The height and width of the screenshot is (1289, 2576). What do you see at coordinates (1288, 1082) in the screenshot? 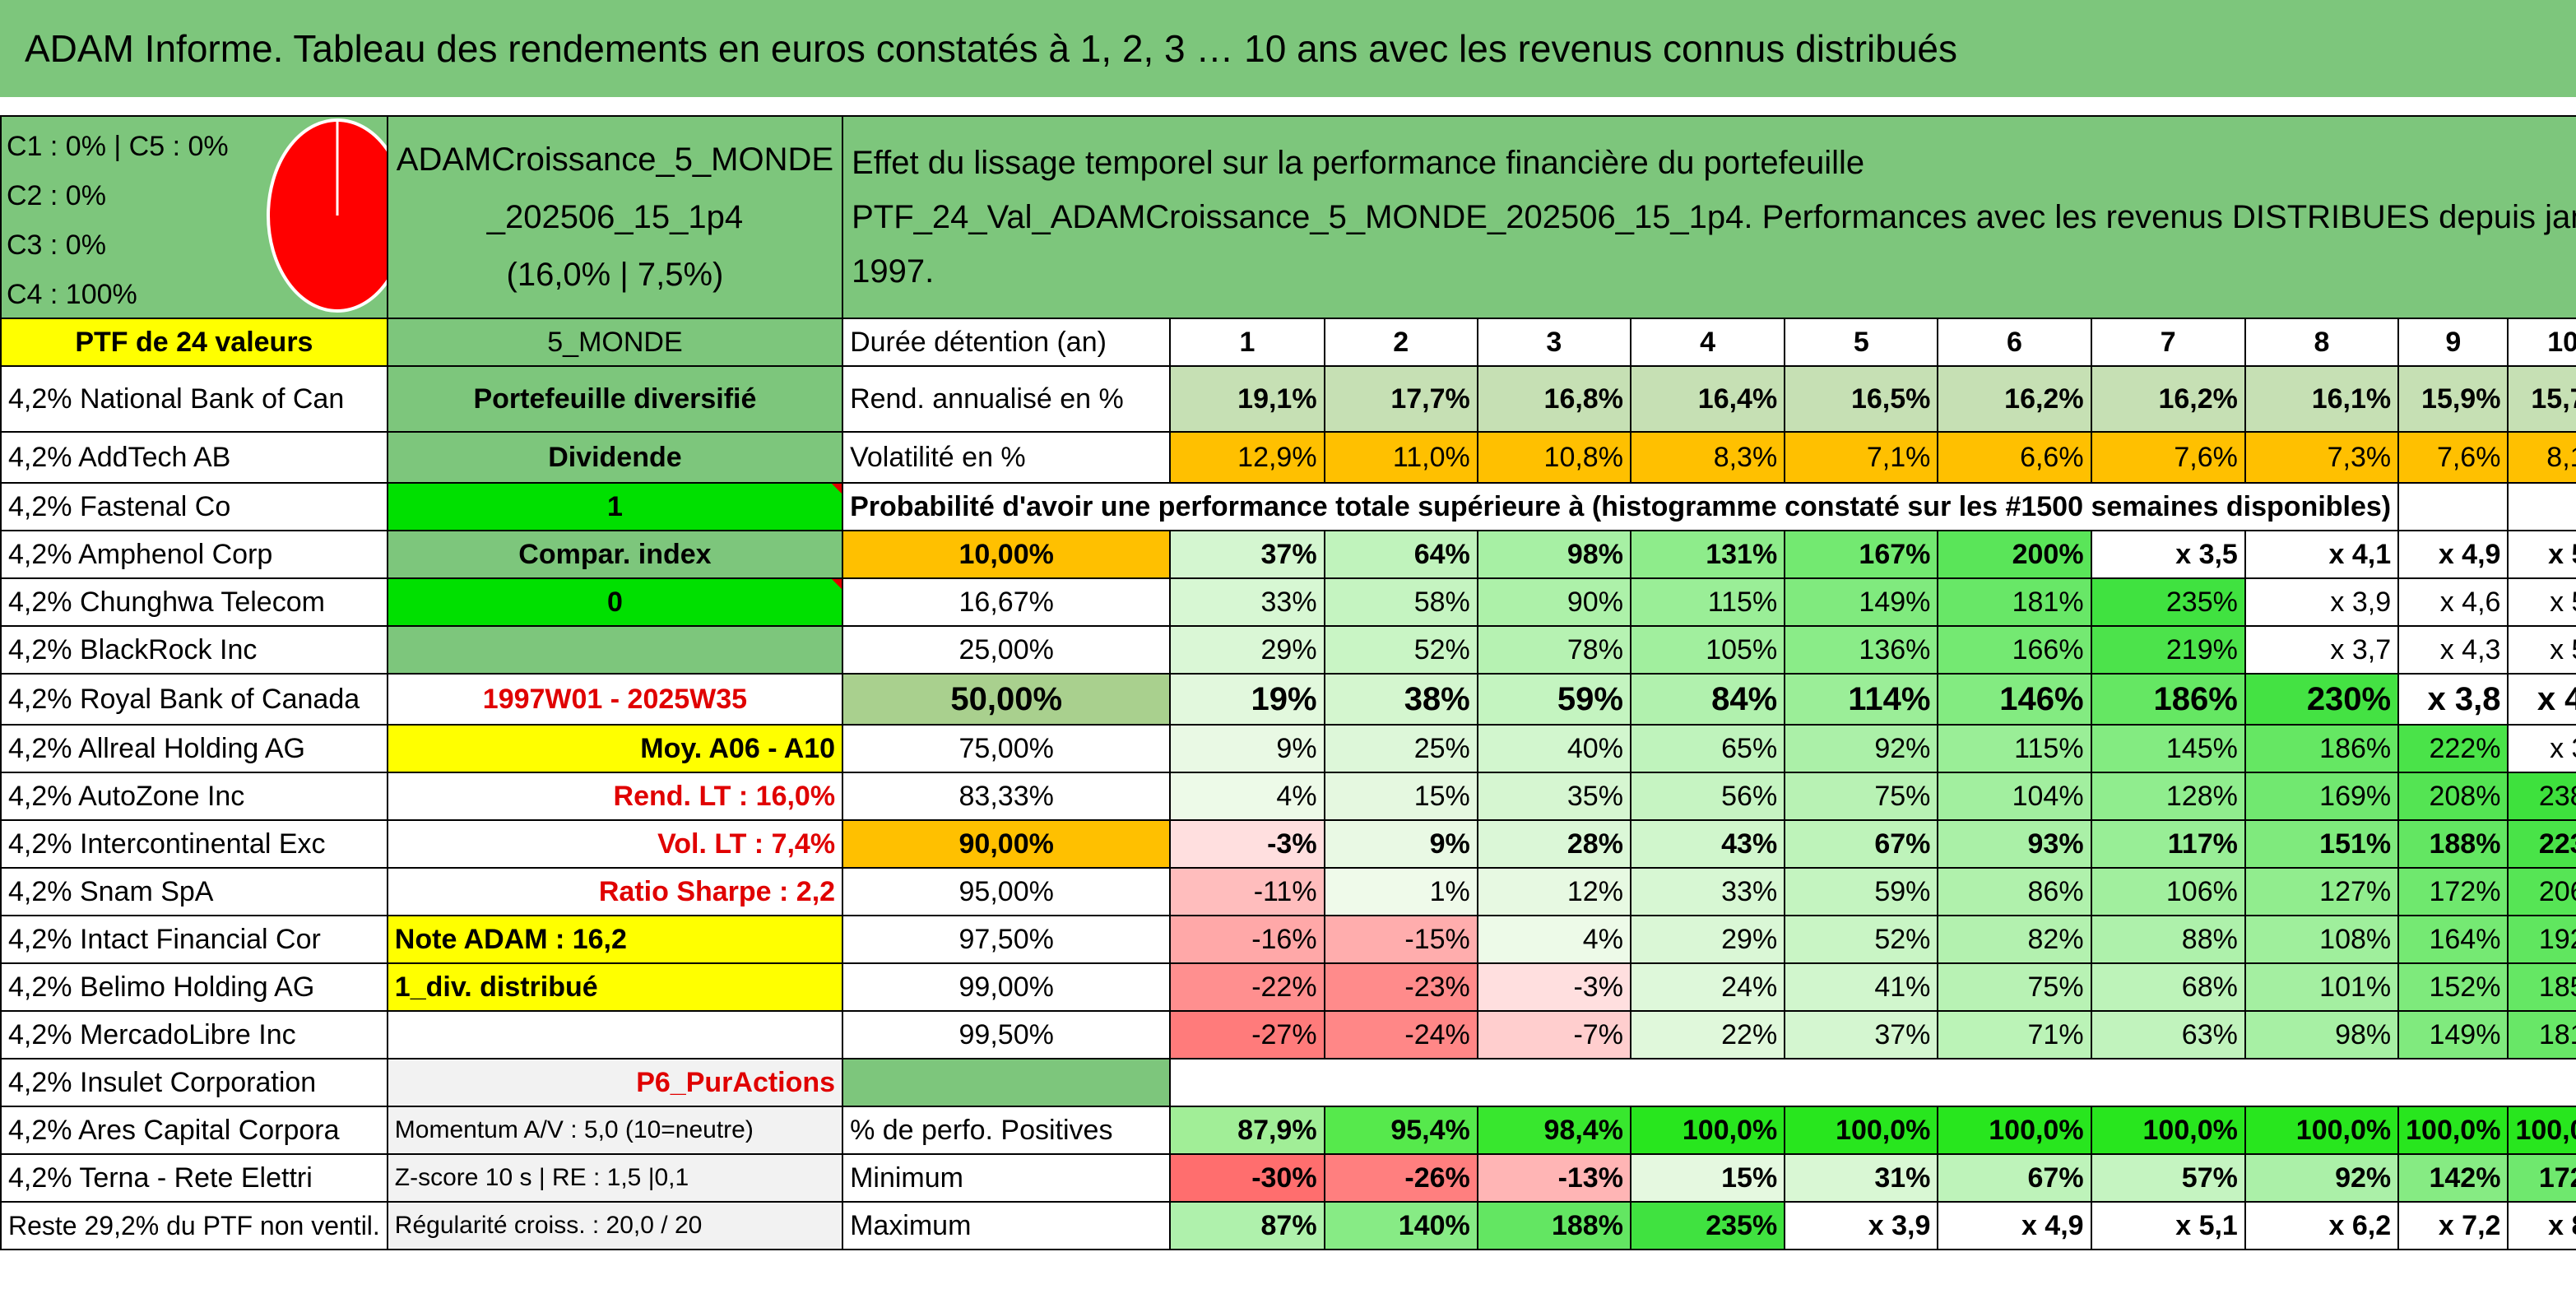
I see `pur-row: 4,2% Insulet Corporation P6_PurActions` at bounding box center [1288, 1082].